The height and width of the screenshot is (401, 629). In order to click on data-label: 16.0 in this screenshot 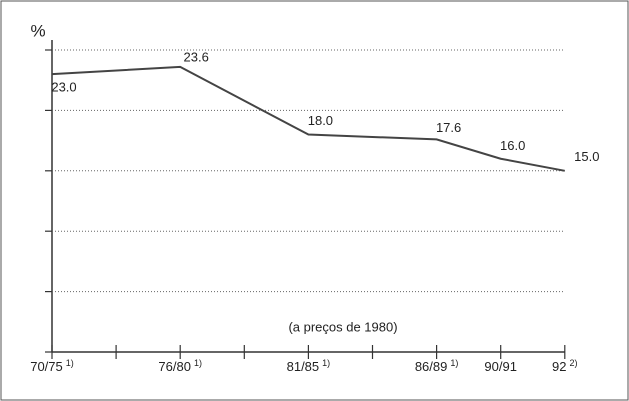, I will do `click(512, 145)`.